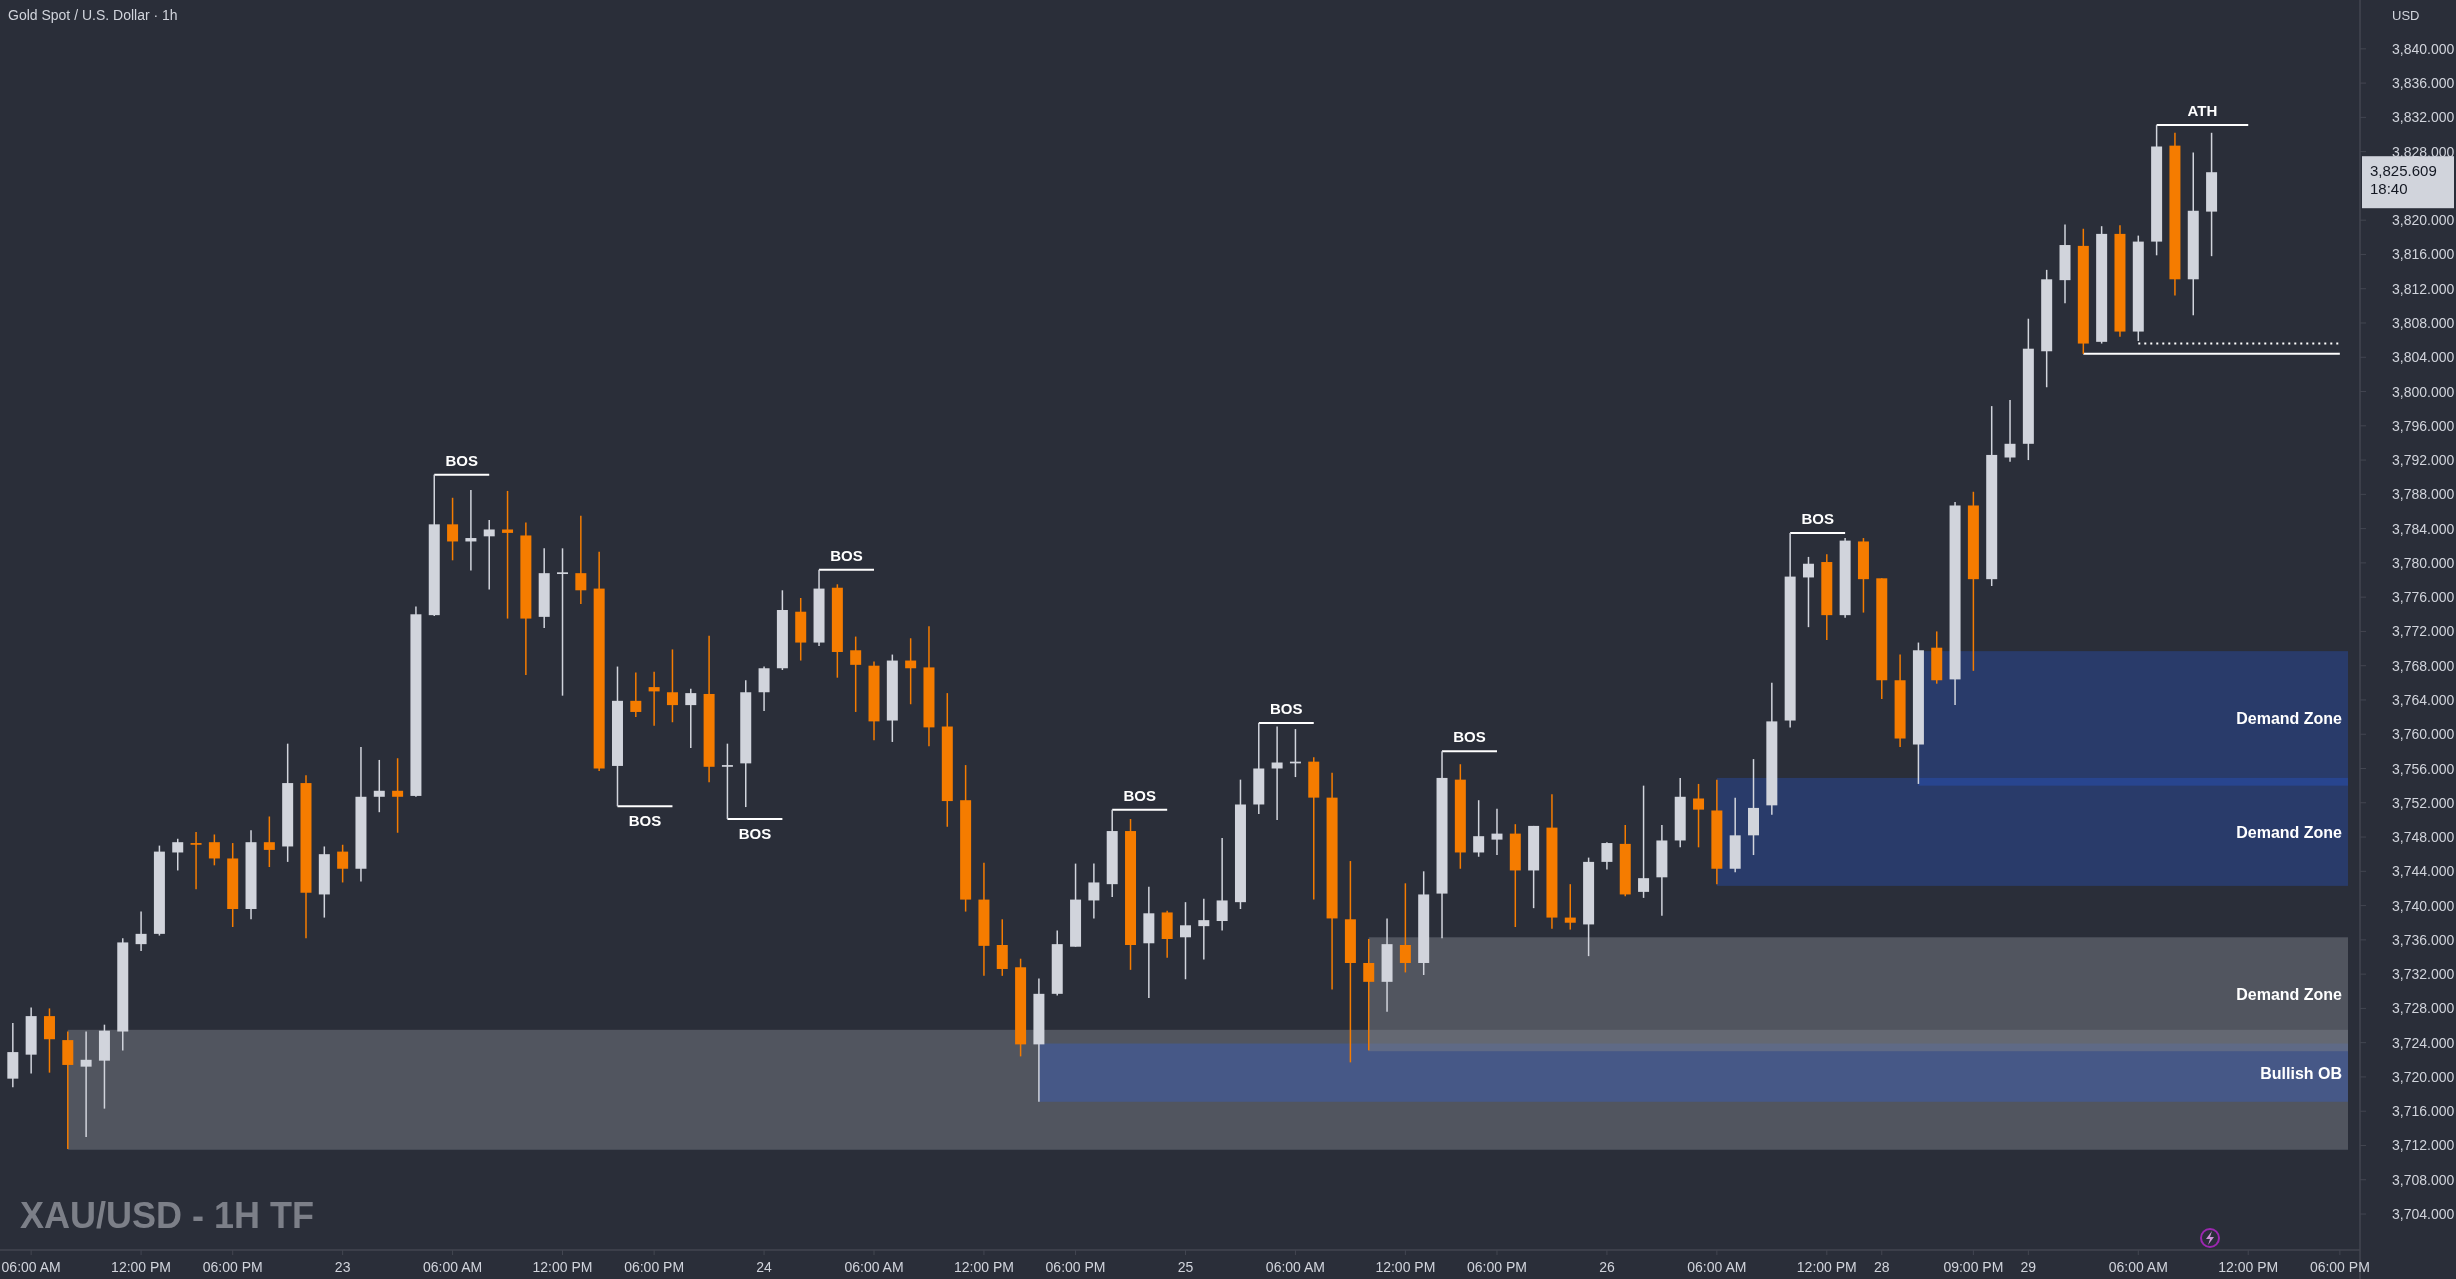  I want to click on y-tick-label: 3,748.000, so click(2423, 837).